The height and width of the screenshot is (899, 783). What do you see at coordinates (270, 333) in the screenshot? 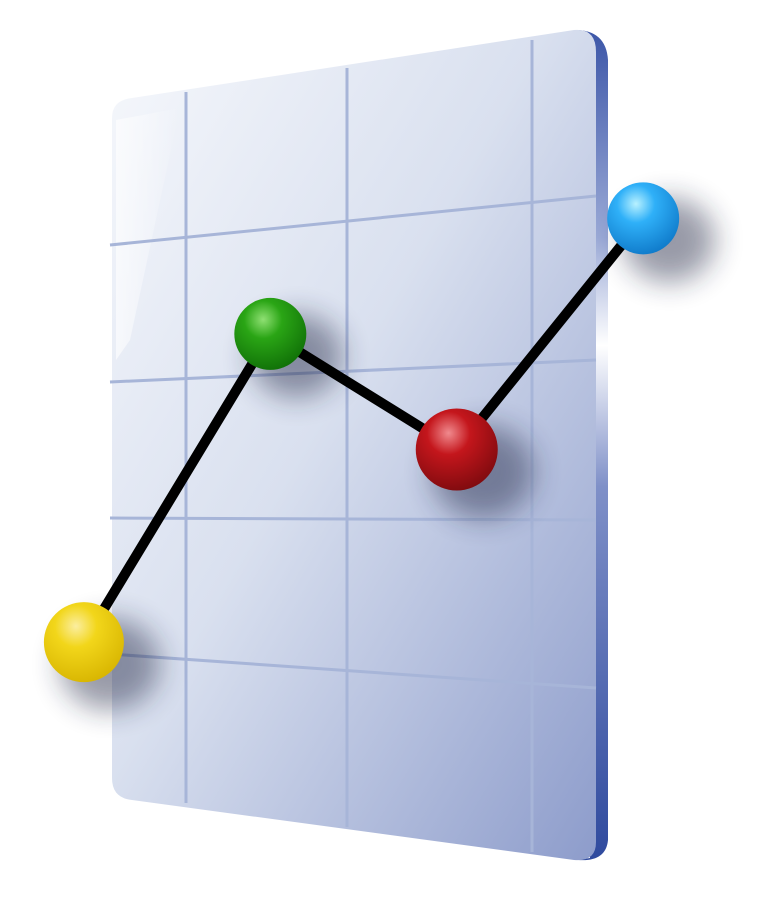
I see `point-green` at bounding box center [270, 333].